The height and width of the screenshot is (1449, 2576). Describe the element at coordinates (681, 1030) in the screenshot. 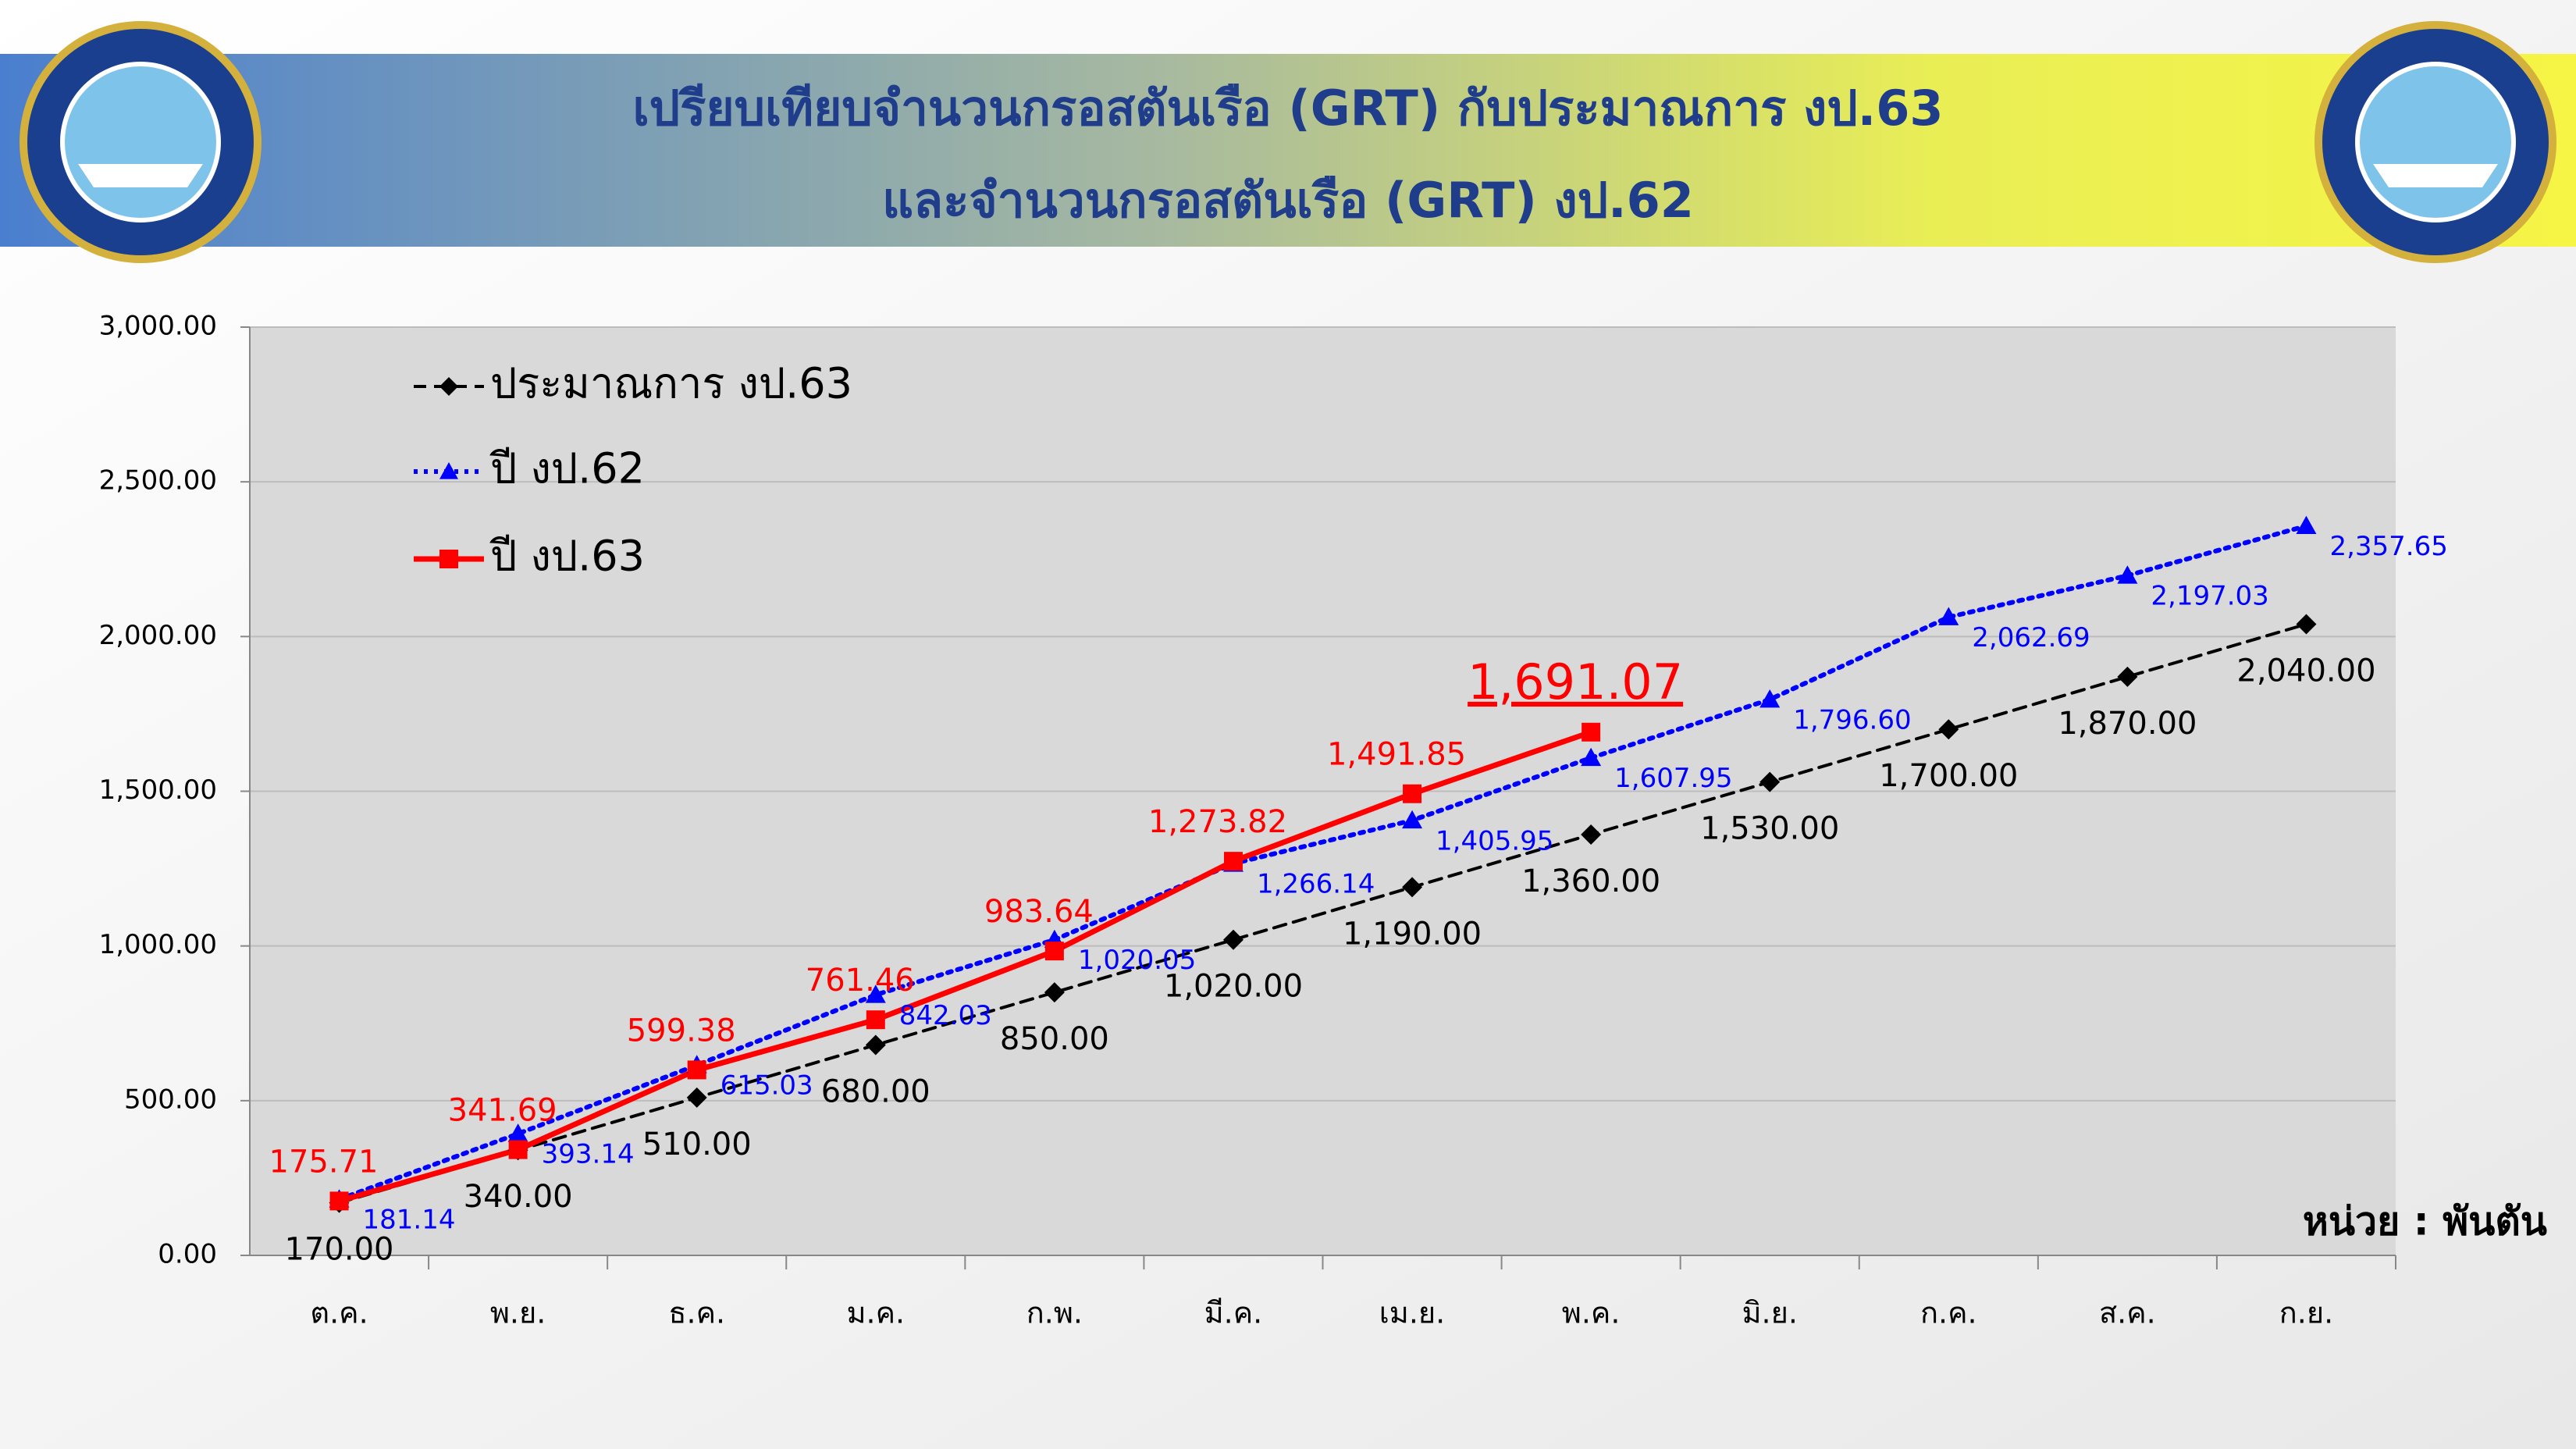

I see `data-label: 599.38` at that location.